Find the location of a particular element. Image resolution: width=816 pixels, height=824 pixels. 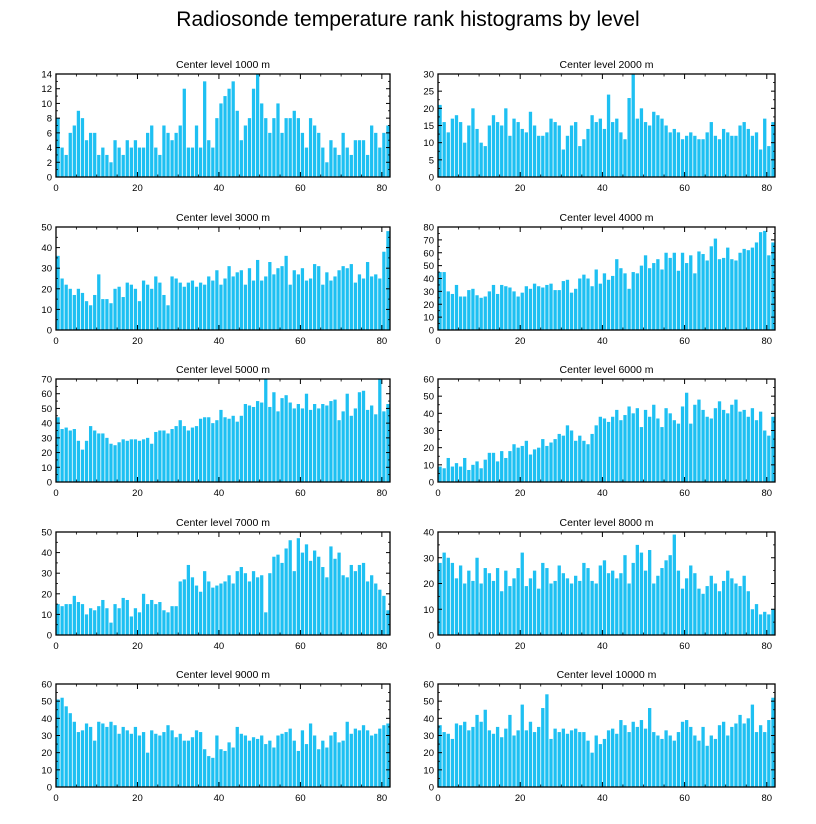

x-tick-label: 80 is located at coordinates (766, 188).